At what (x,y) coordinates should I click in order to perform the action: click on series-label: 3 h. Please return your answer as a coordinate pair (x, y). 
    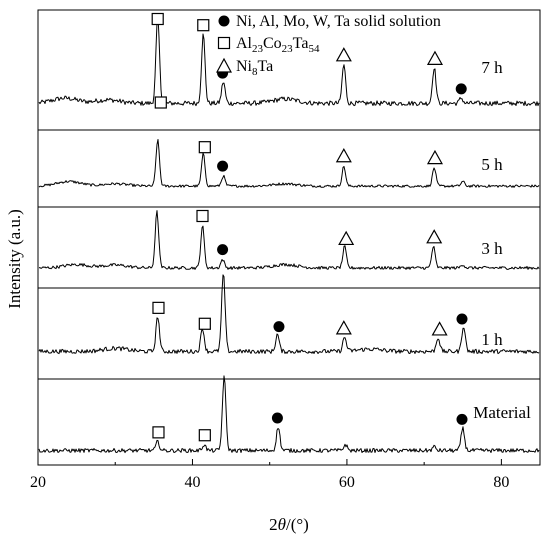
    Looking at the image, I should click on (492, 248).